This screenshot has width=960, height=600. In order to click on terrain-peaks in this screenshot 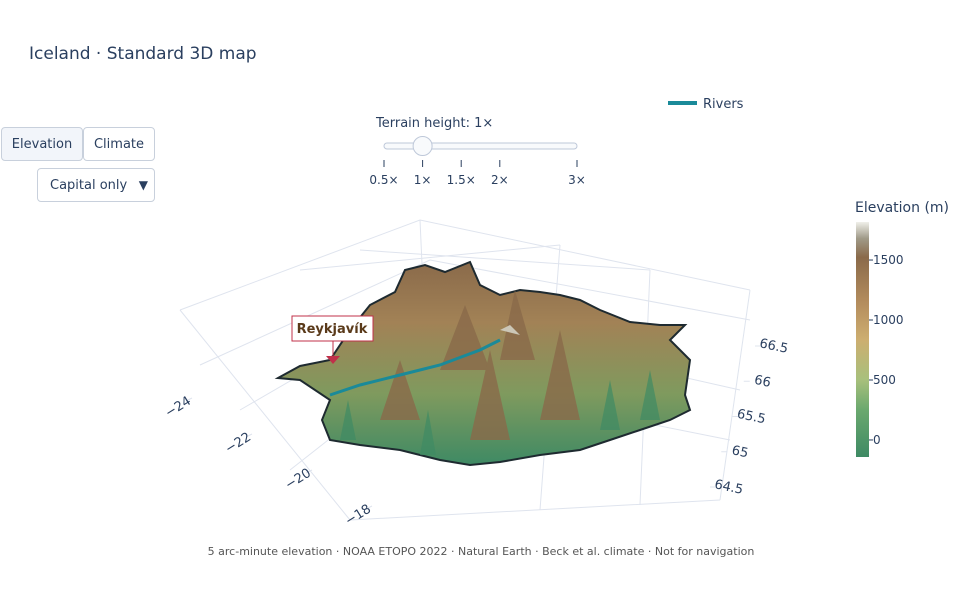, I will do `click(480, 365)`.